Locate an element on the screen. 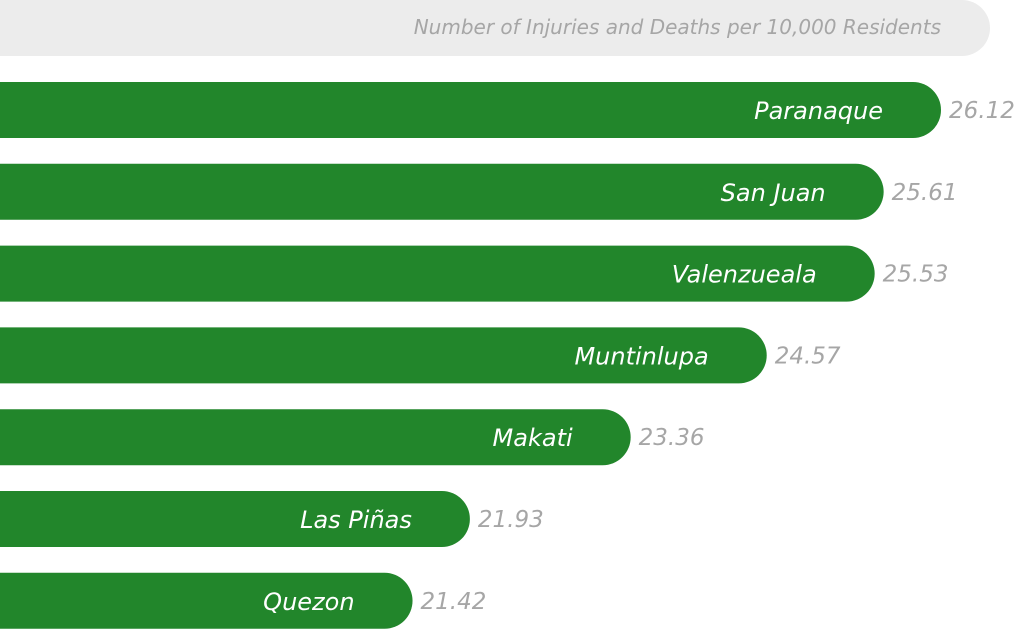 The height and width of the screenshot is (629, 1015). bar-category-label: Makati is located at coordinates (533, 438).